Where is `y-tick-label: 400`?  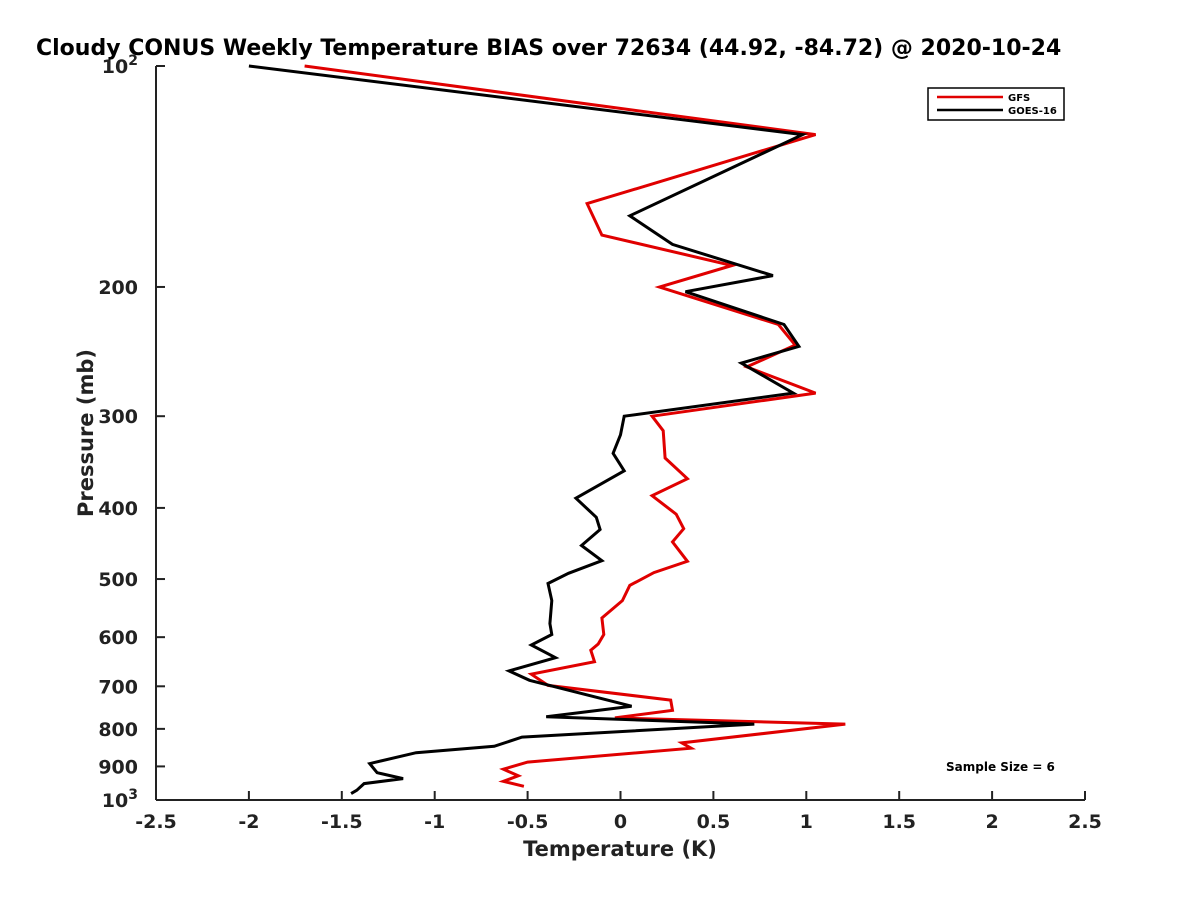
y-tick-label: 400 is located at coordinates (118, 509).